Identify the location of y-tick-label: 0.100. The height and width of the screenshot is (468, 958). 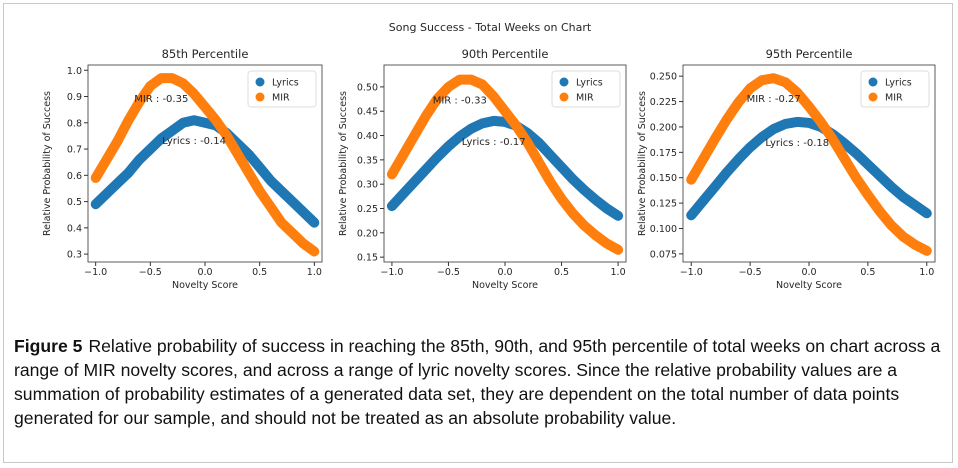
(663, 229).